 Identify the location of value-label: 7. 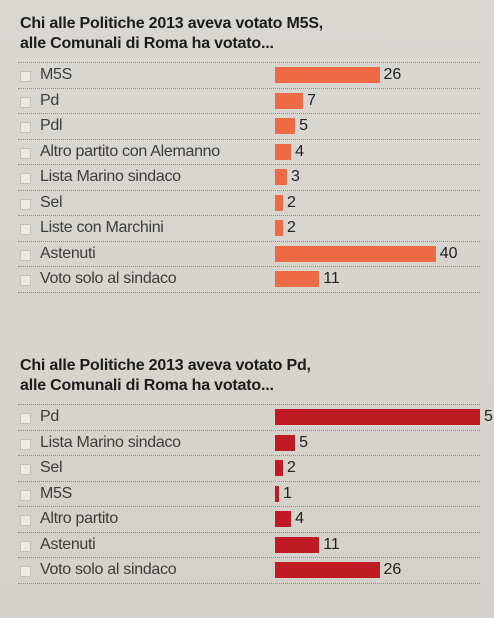
(312, 100).